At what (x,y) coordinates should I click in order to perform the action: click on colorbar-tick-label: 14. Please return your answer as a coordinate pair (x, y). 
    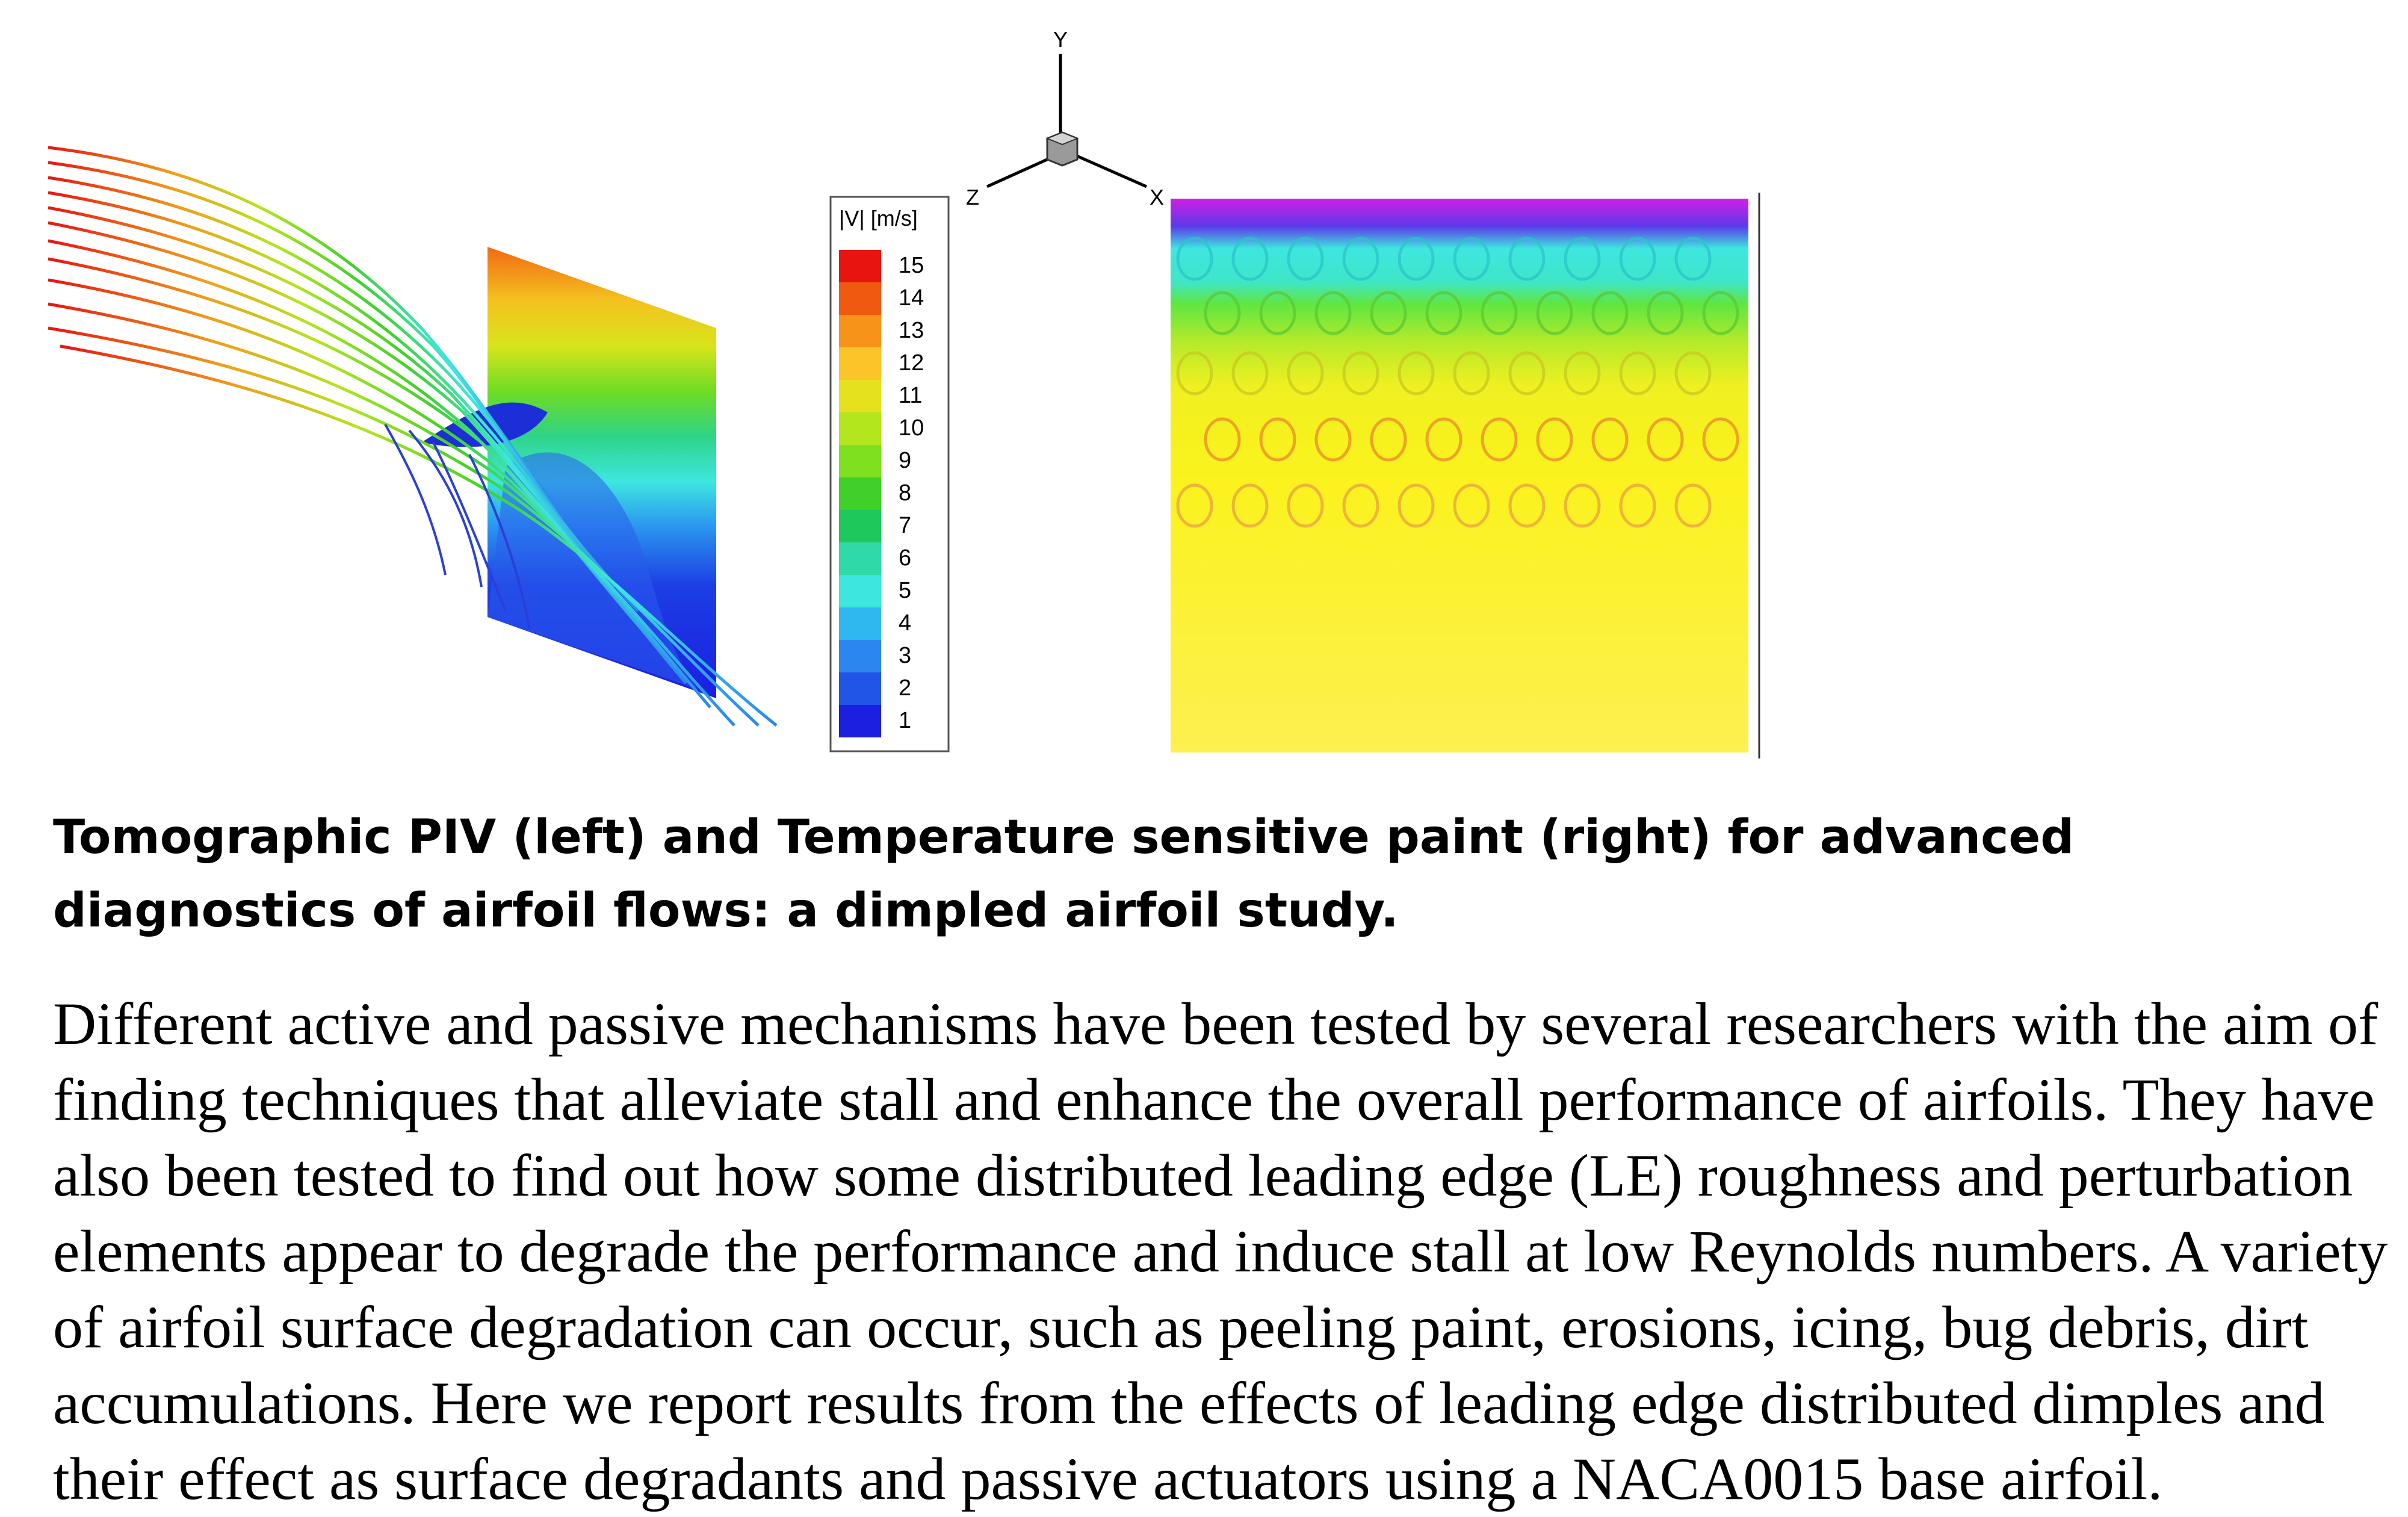
    Looking at the image, I should click on (911, 298).